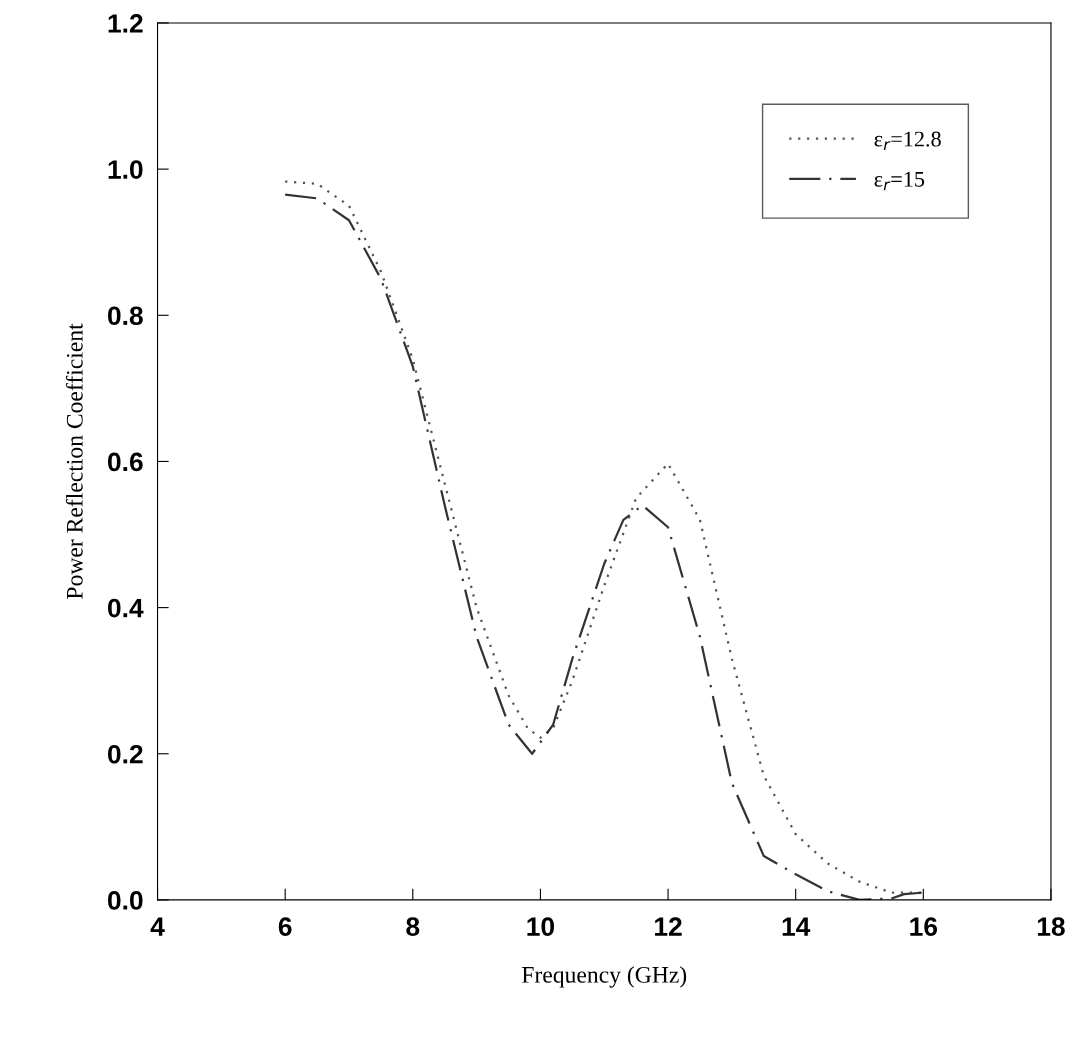 The image size is (1079, 1044). I want to click on x-tick-label: 6, so click(285, 926).